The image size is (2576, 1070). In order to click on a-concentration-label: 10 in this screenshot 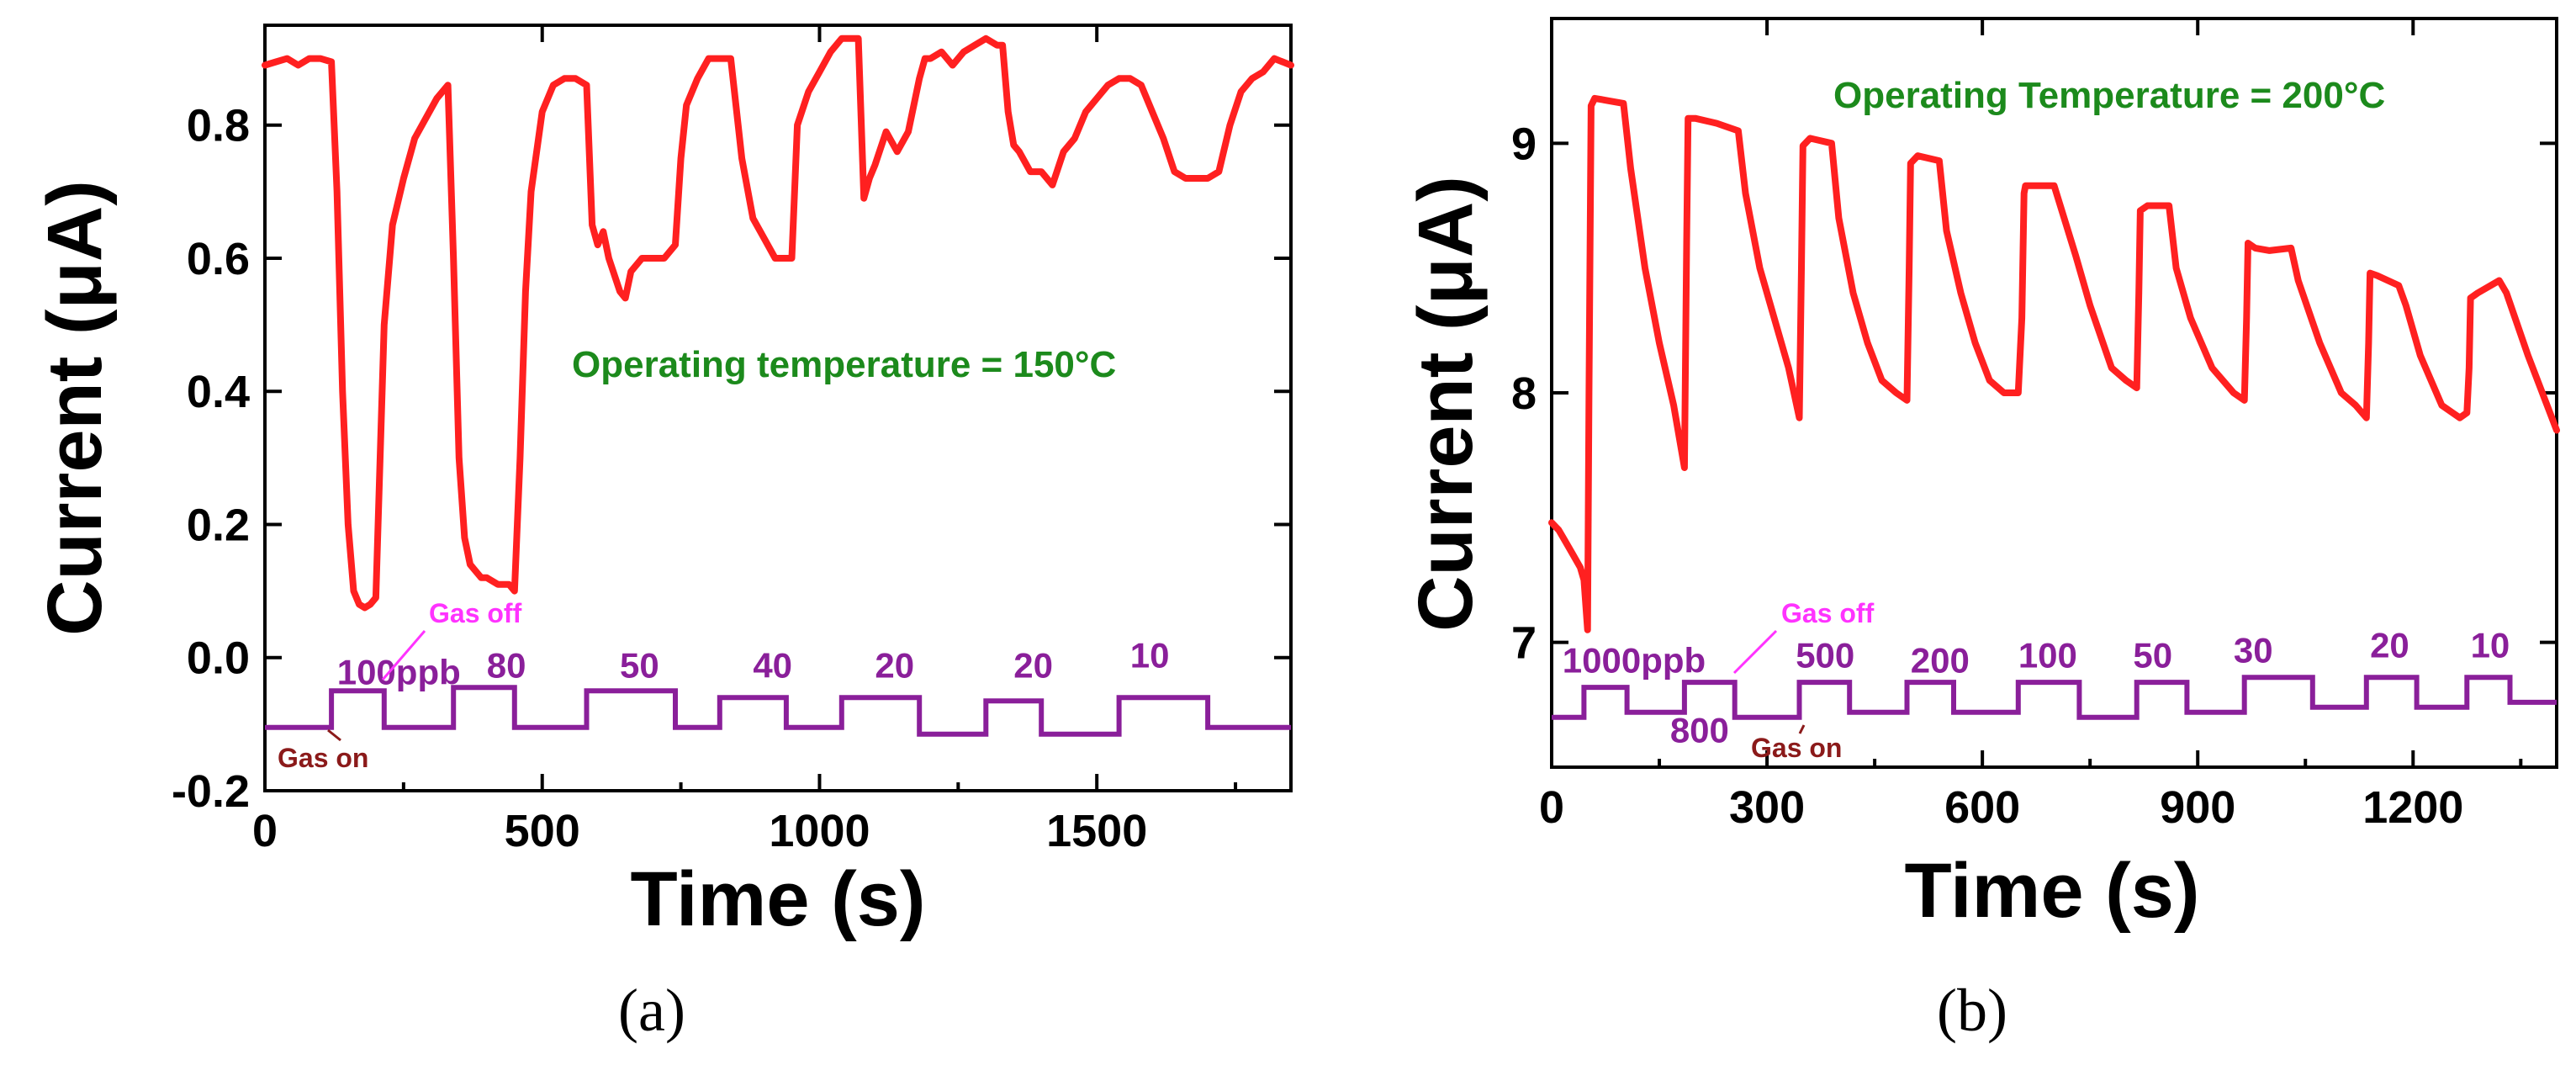, I will do `click(1150, 655)`.